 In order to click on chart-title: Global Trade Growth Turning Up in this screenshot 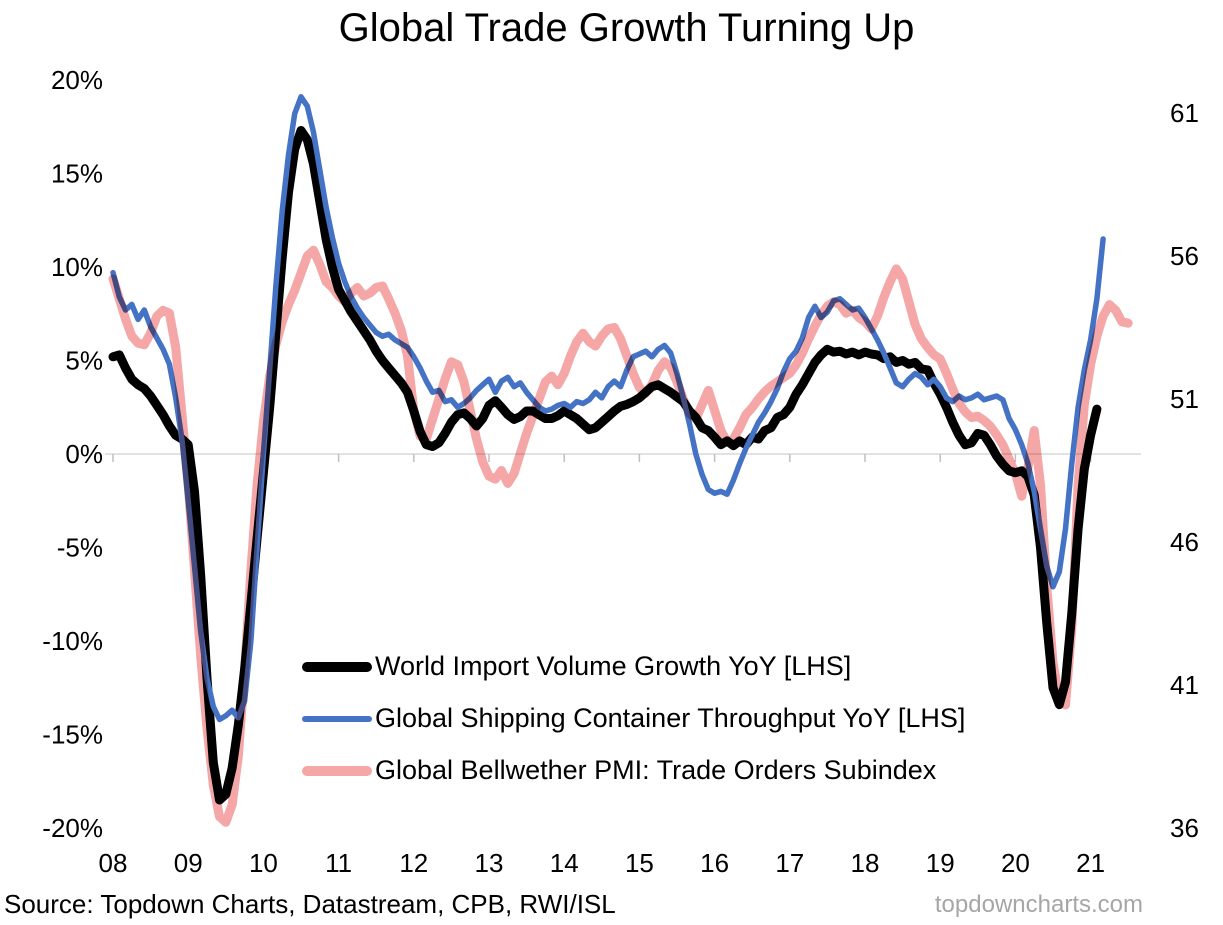, I will do `click(626, 28)`.